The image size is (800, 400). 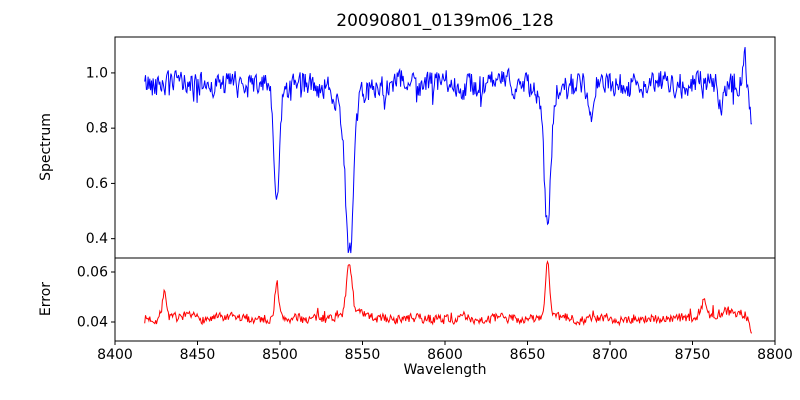 I want to click on x-tick-label: 8700, so click(x=610, y=355).